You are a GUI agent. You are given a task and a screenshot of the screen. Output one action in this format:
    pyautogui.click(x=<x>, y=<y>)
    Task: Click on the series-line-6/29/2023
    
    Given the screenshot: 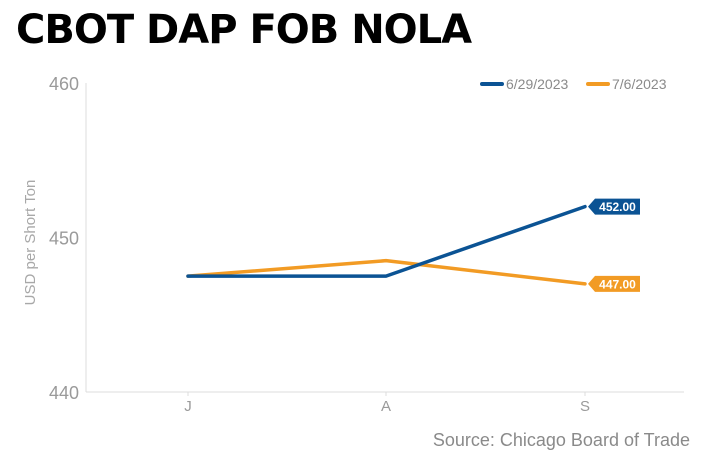 What is the action you would take?
    pyautogui.click(x=386, y=241)
    